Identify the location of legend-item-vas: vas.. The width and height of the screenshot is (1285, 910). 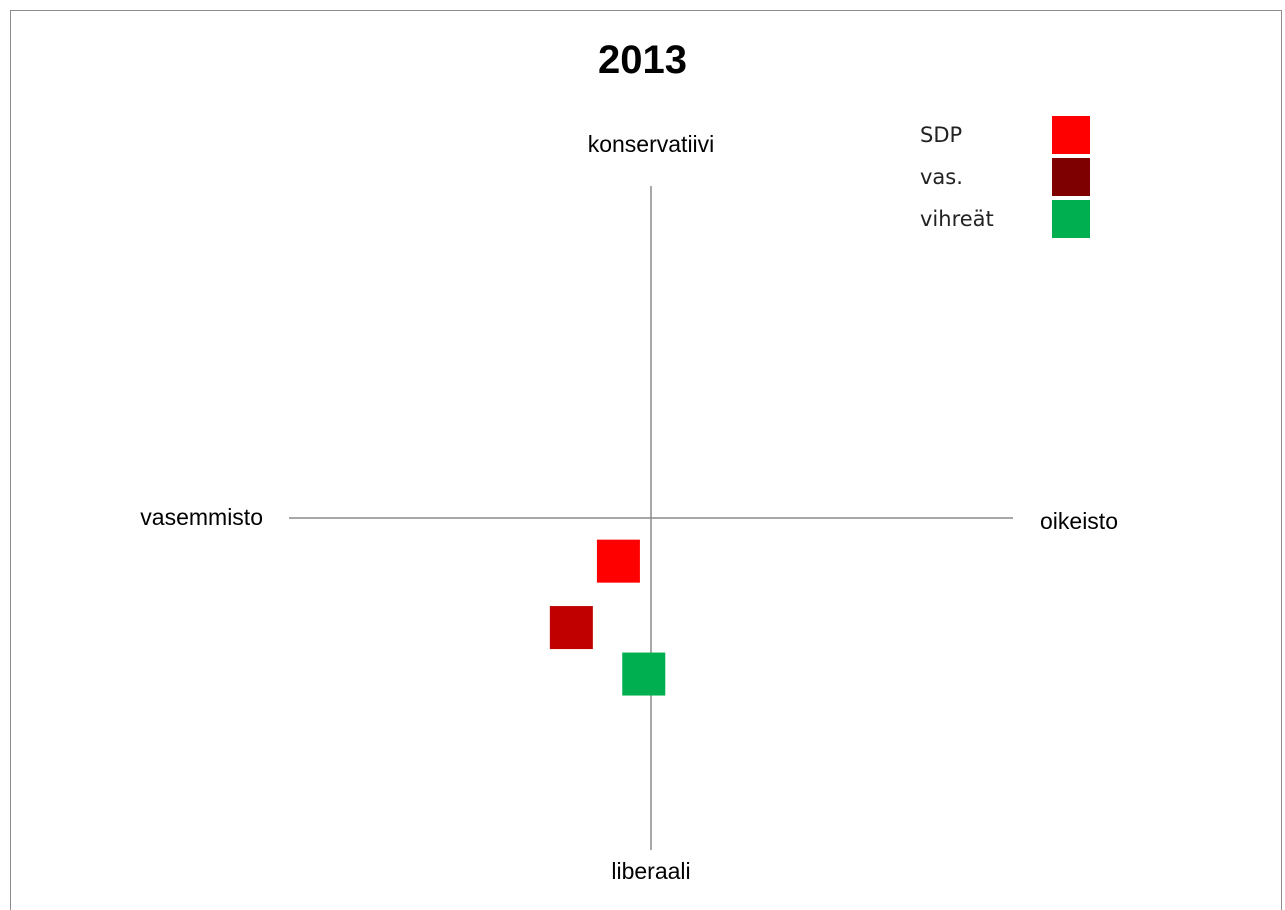
(1005, 177).